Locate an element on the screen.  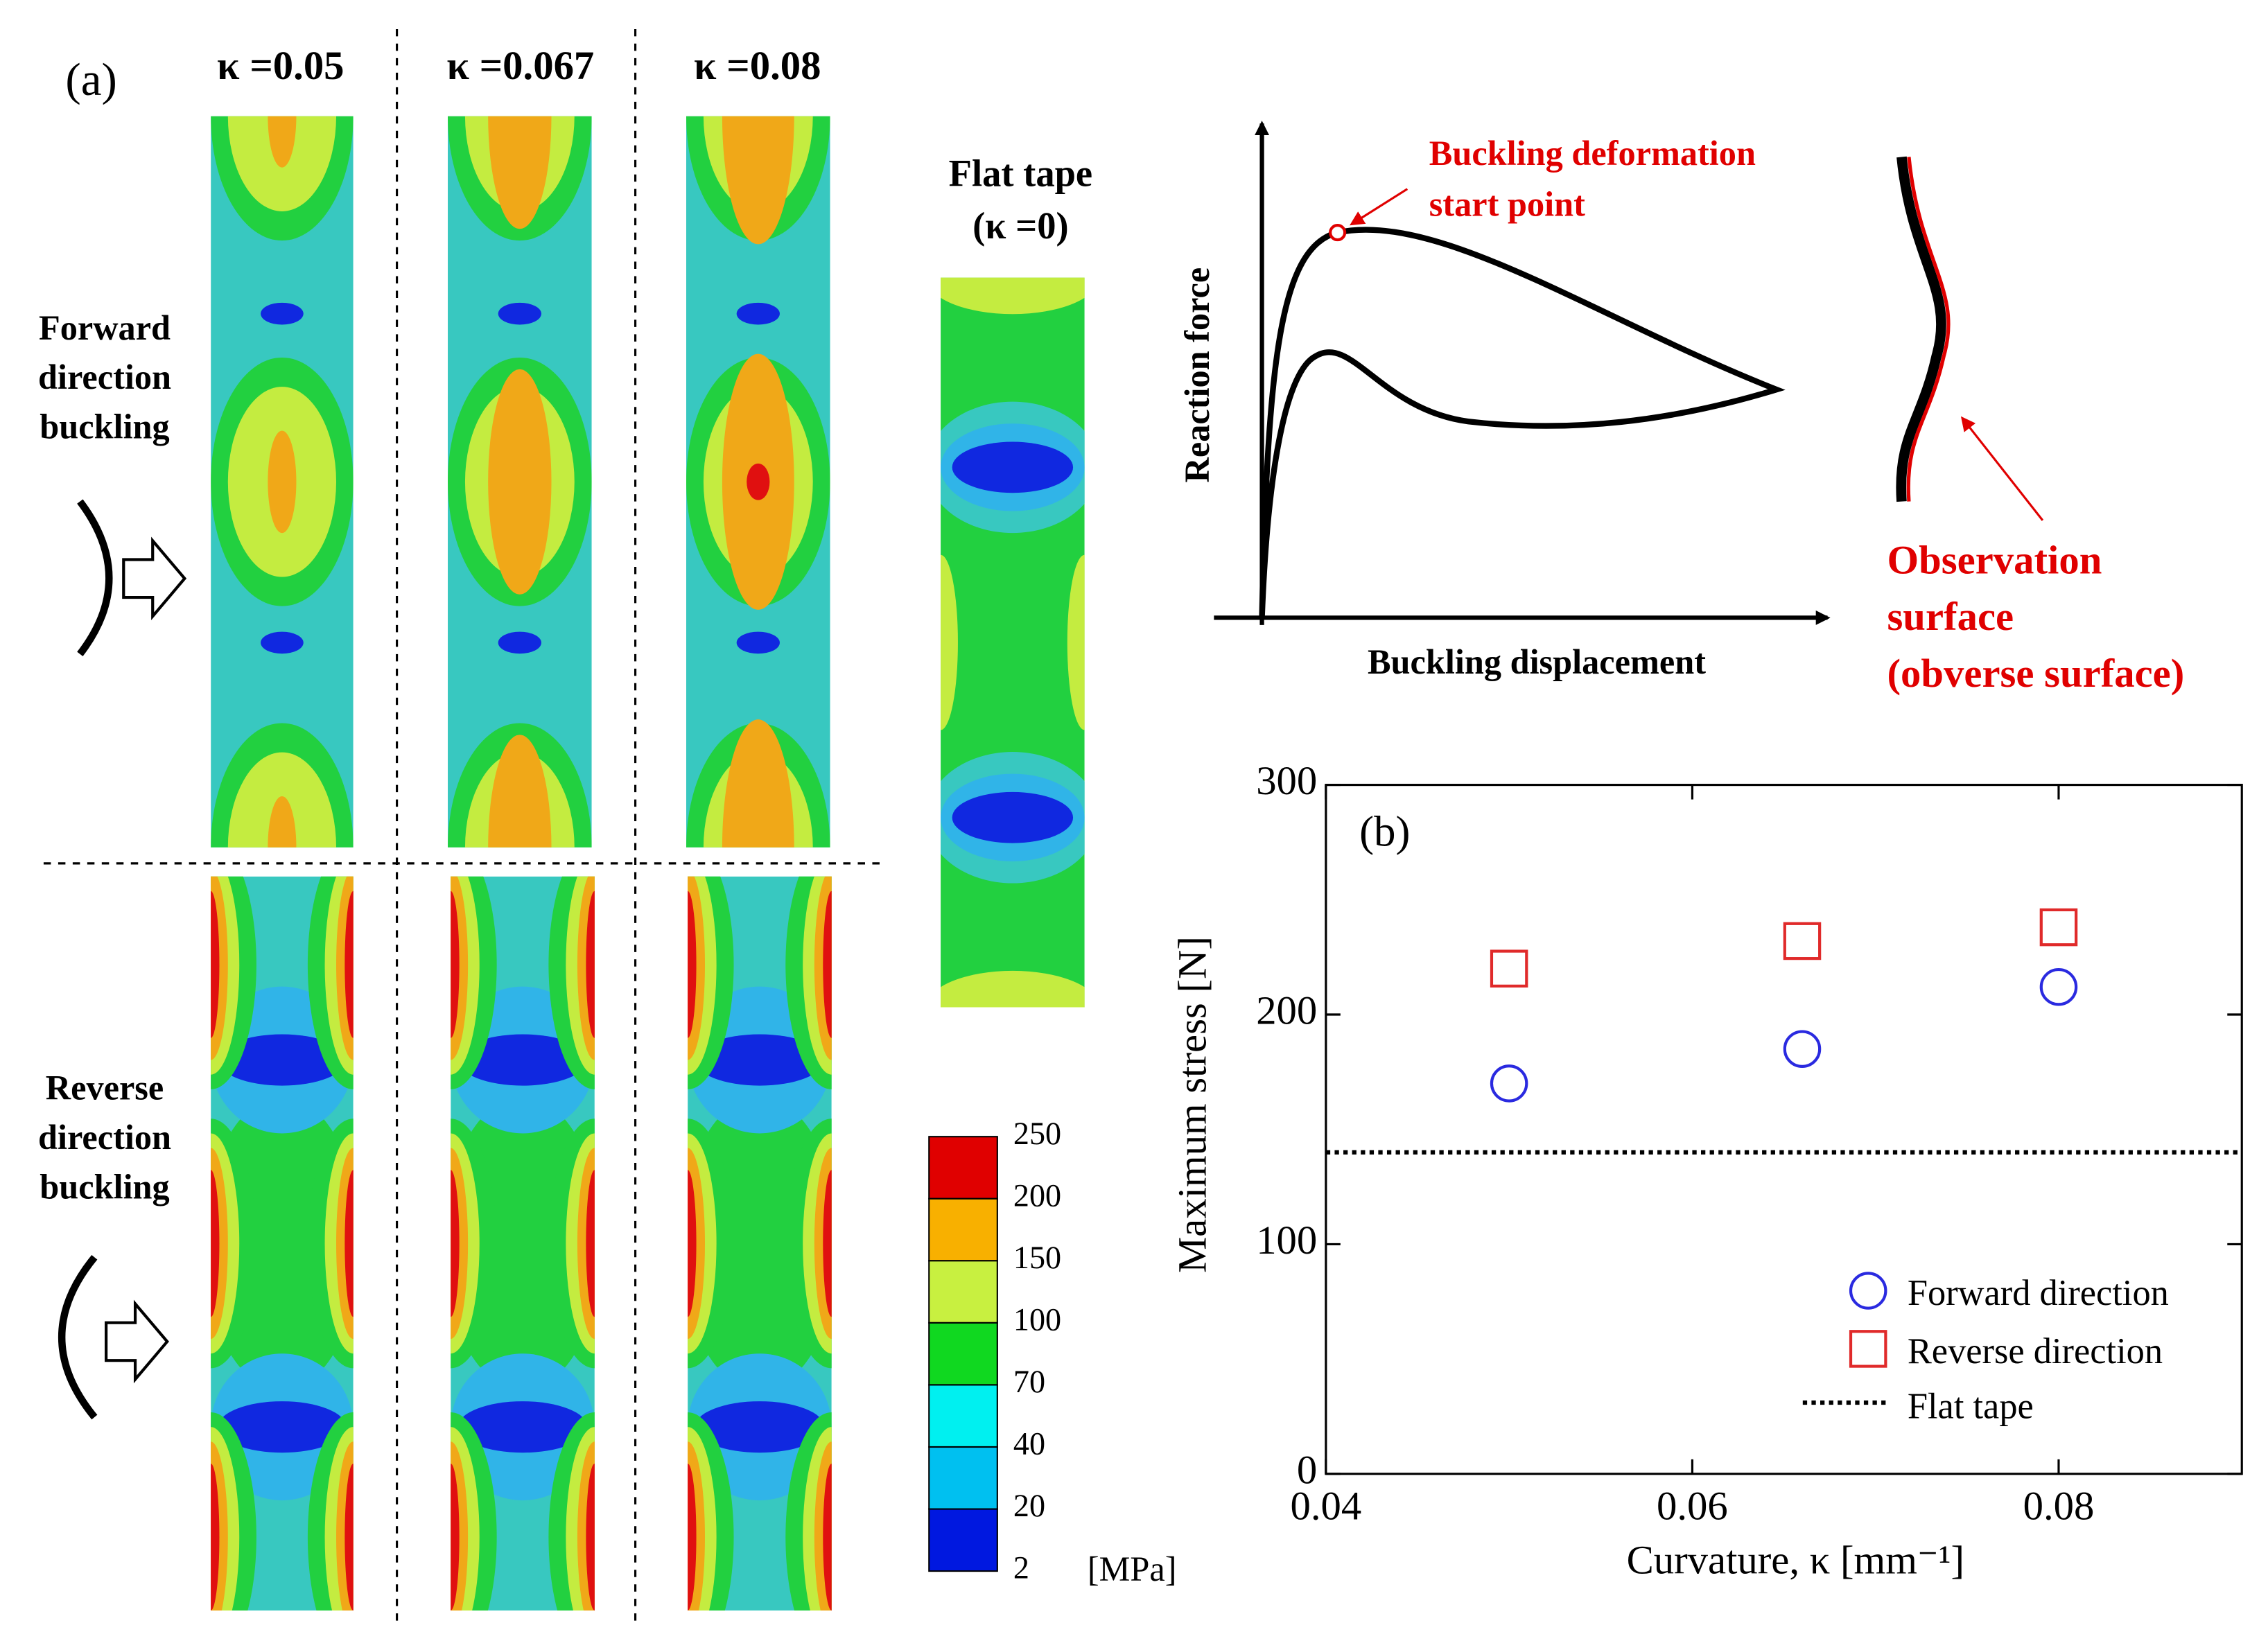
x-tick-label: 0.04 is located at coordinates (1325, 1506).